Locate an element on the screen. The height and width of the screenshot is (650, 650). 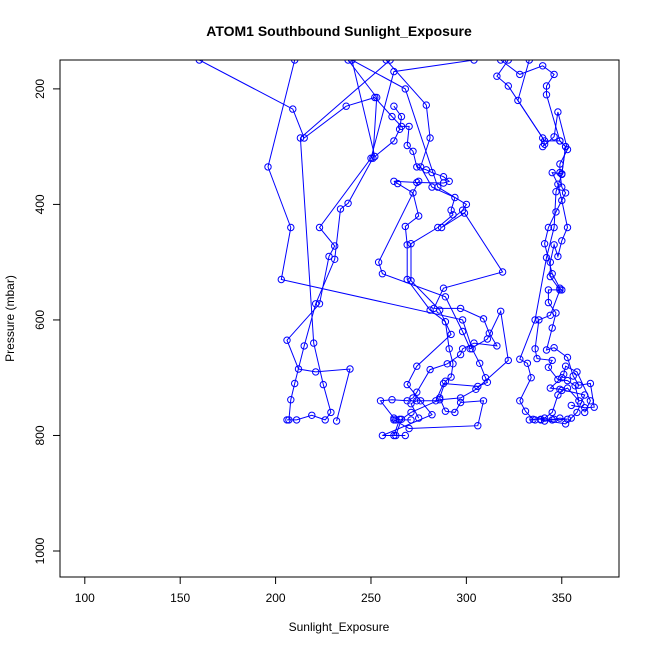
x-tick-label: 150 is located at coordinates (180, 598).